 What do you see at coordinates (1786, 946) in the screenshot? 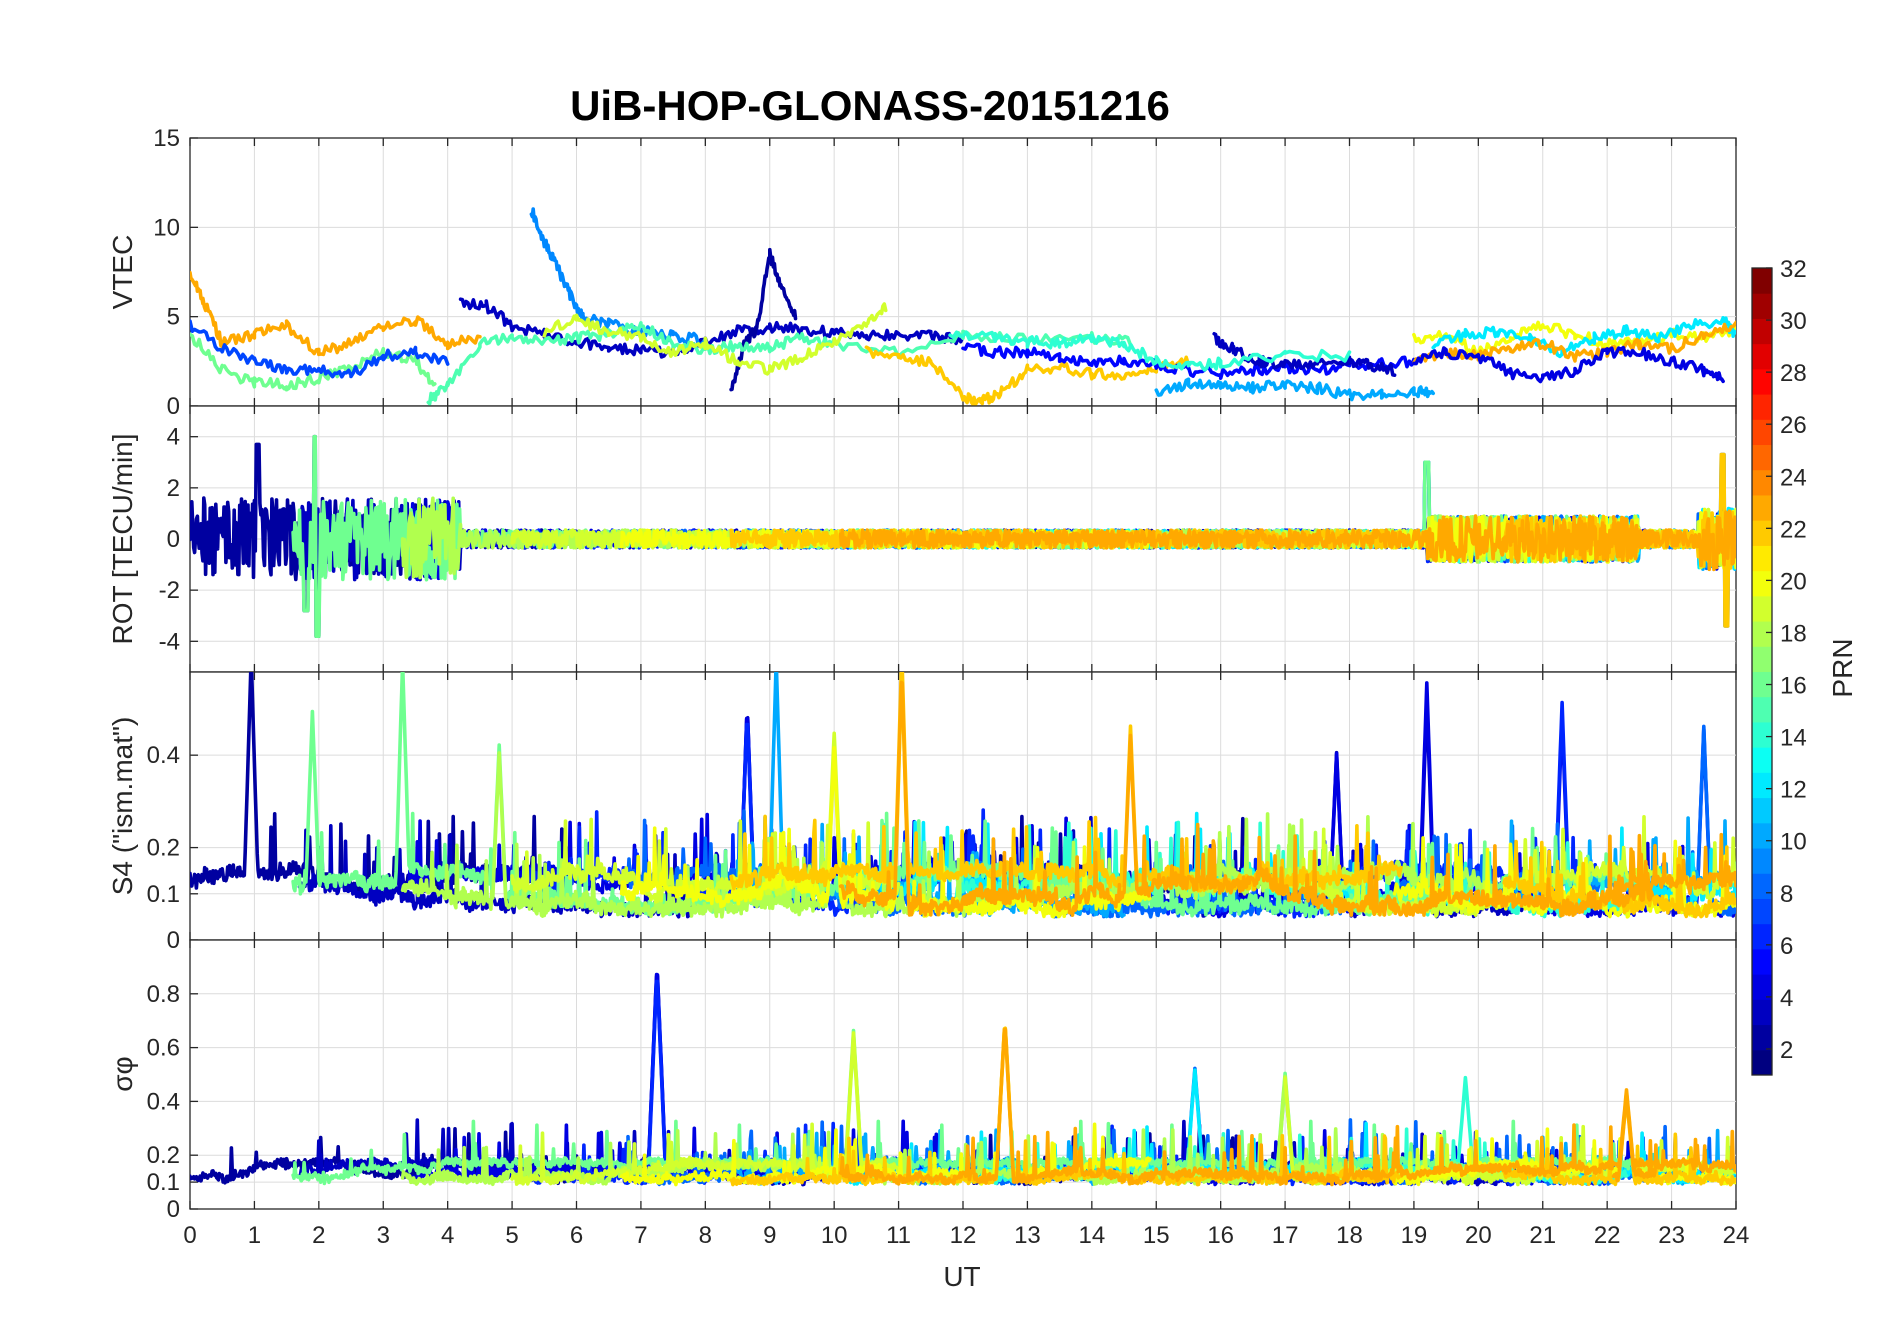
I see `colorbar-tick-label: 6` at bounding box center [1786, 946].